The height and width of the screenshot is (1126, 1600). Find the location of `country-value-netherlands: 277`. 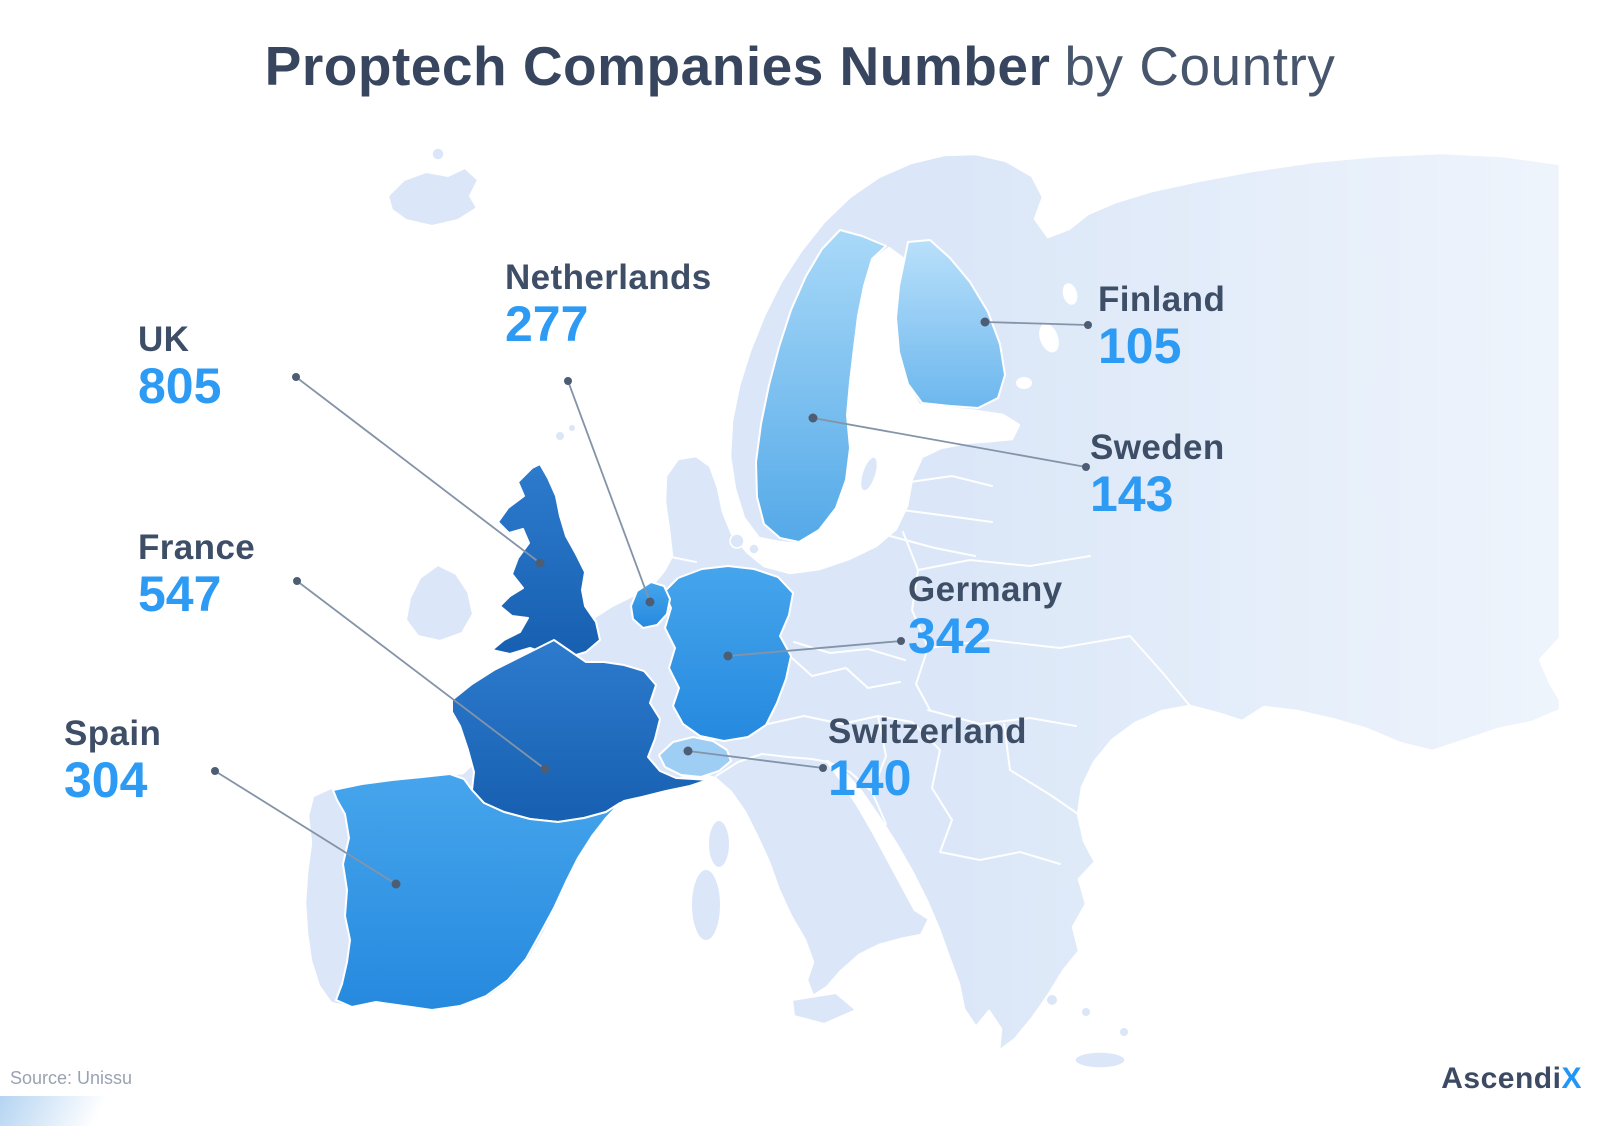

country-value-netherlands: 277 is located at coordinates (547, 324).